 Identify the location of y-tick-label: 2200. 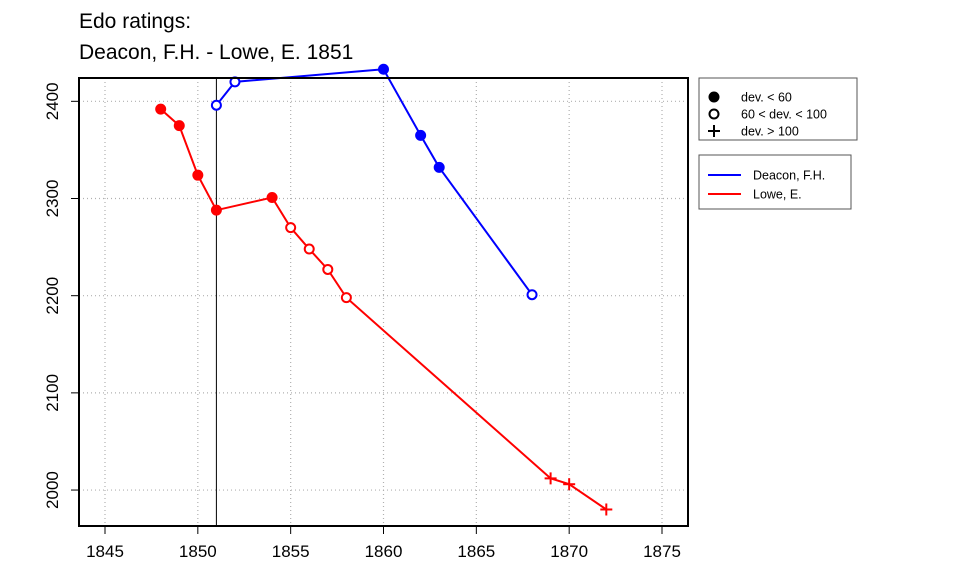
(52, 296).